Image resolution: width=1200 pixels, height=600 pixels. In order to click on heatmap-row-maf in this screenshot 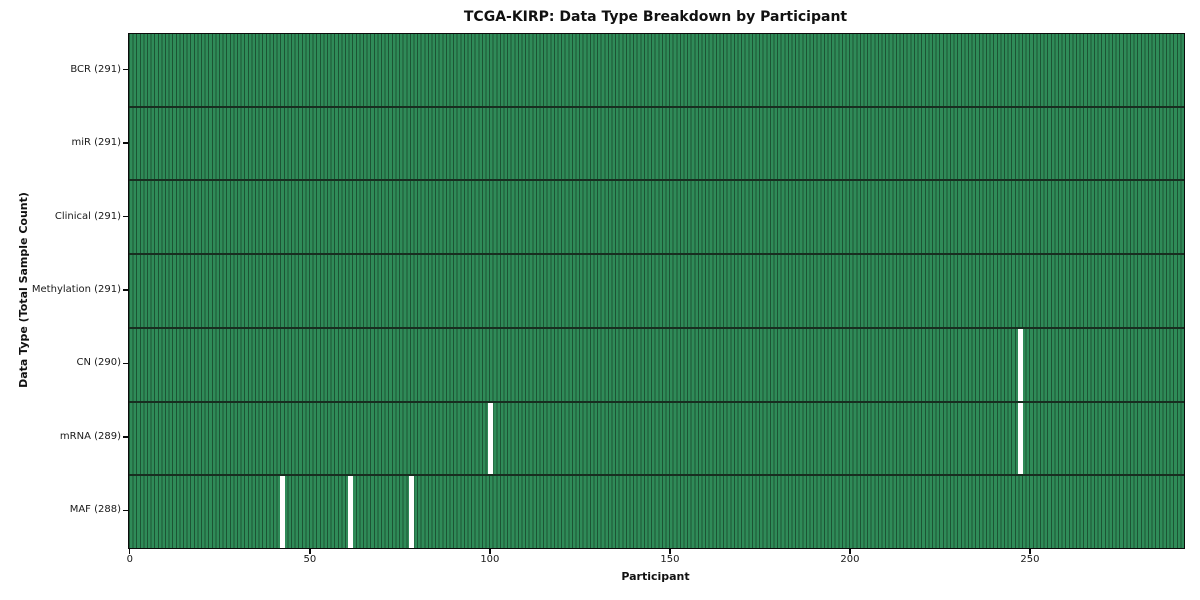, I will do `click(656, 512)`.